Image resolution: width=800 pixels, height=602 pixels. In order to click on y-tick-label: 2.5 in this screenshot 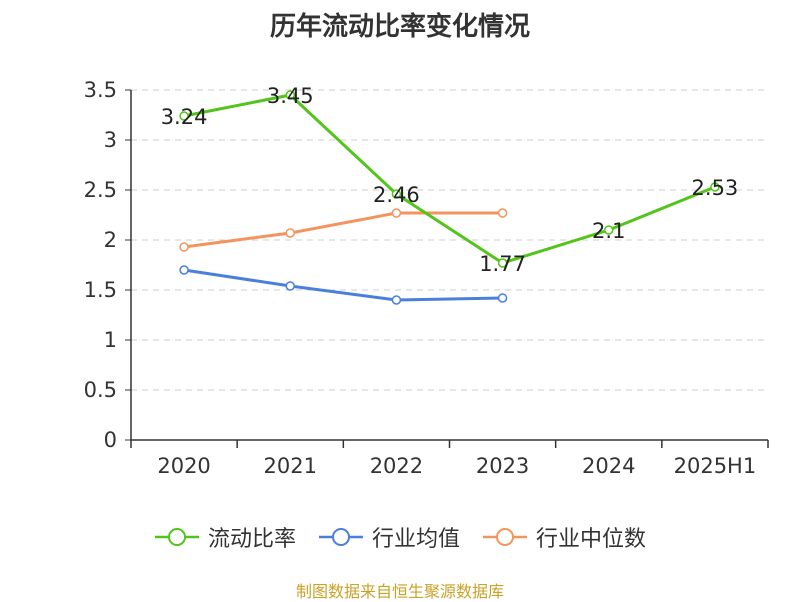, I will do `click(100, 190)`.